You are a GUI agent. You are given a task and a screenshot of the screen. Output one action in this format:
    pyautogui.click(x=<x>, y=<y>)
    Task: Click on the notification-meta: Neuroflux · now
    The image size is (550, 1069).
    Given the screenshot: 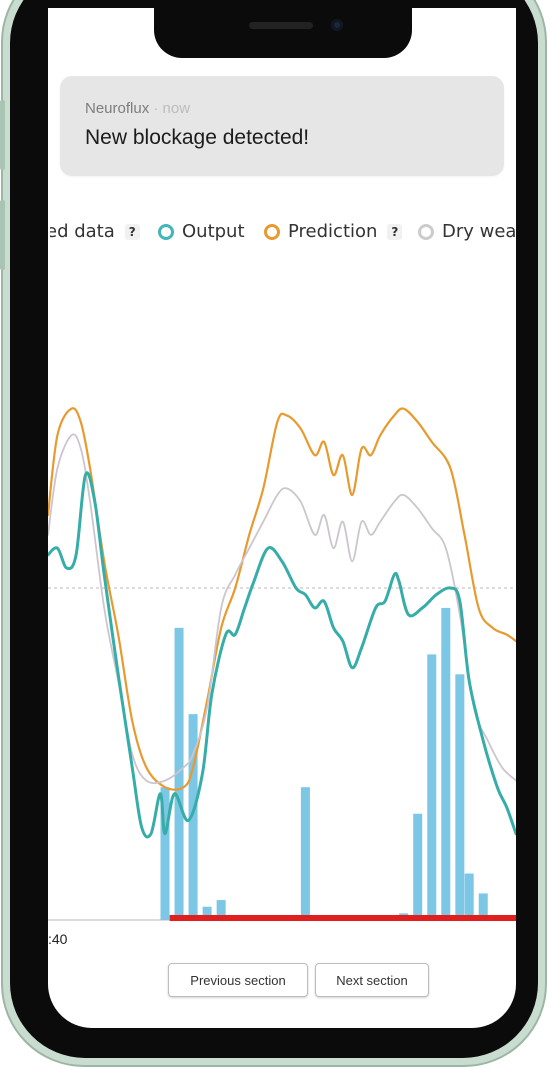 What is the action you would take?
    pyautogui.click(x=137, y=108)
    